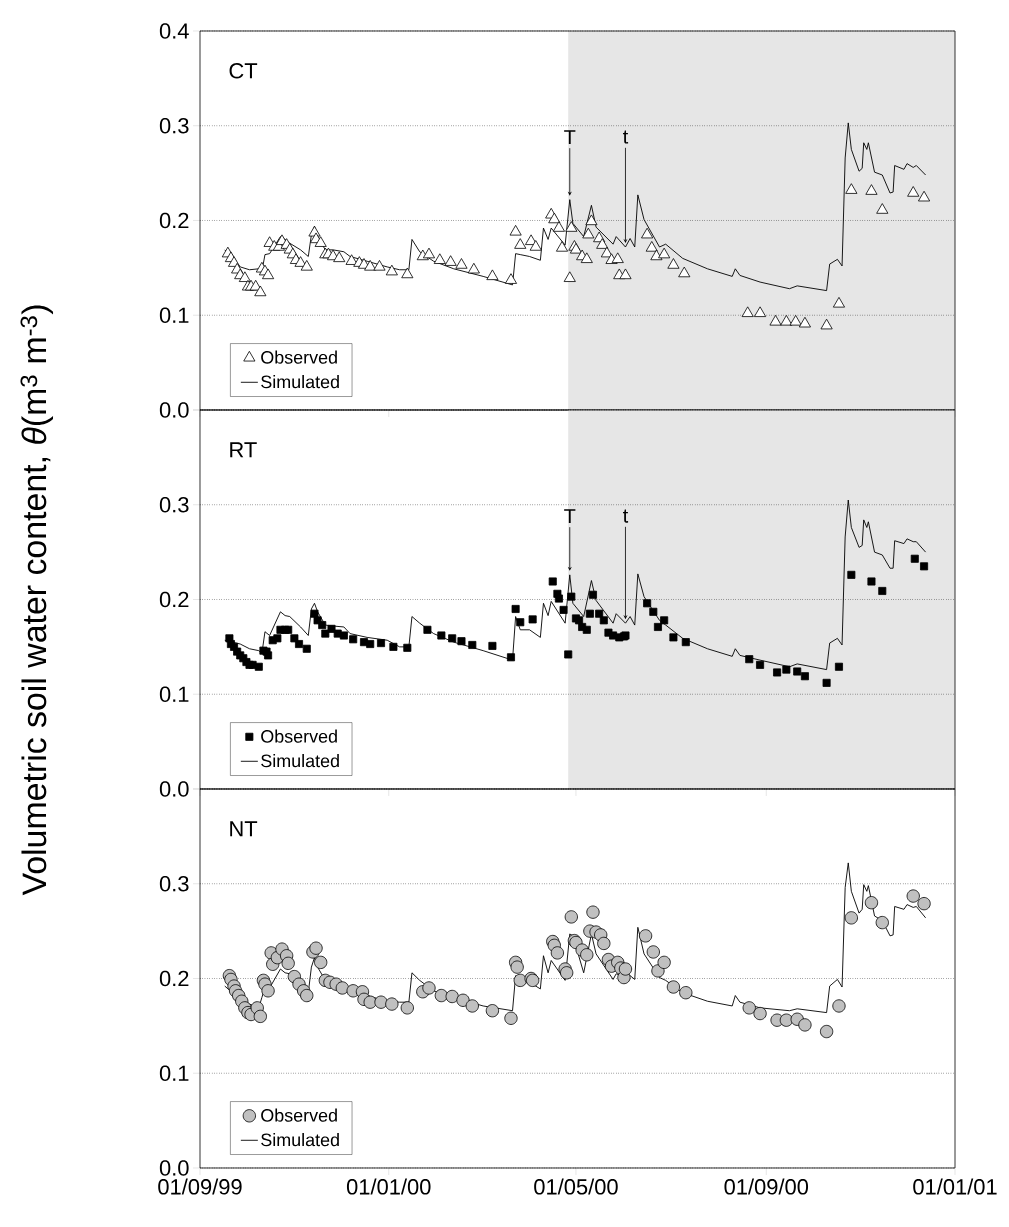 This screenshot has width=1009, height=1227. What do you see at coordinates (243, 450) in the screenshot?
I see `text: RT` at bounding box center [243, 450].